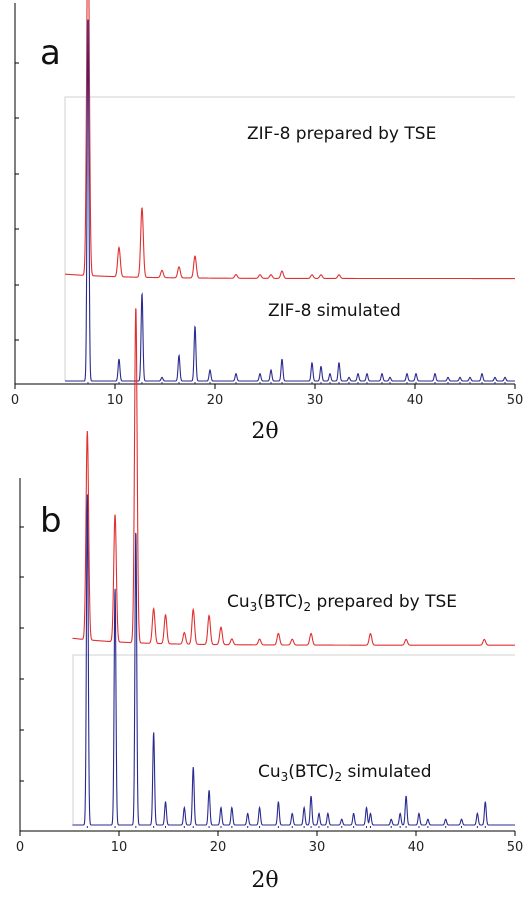 This screenshot has height=903, width=525. What do you see at coordinates (17, 201) in the screenshot?
I see `panel-a-y-ticks` at bounding box center [17, 201].